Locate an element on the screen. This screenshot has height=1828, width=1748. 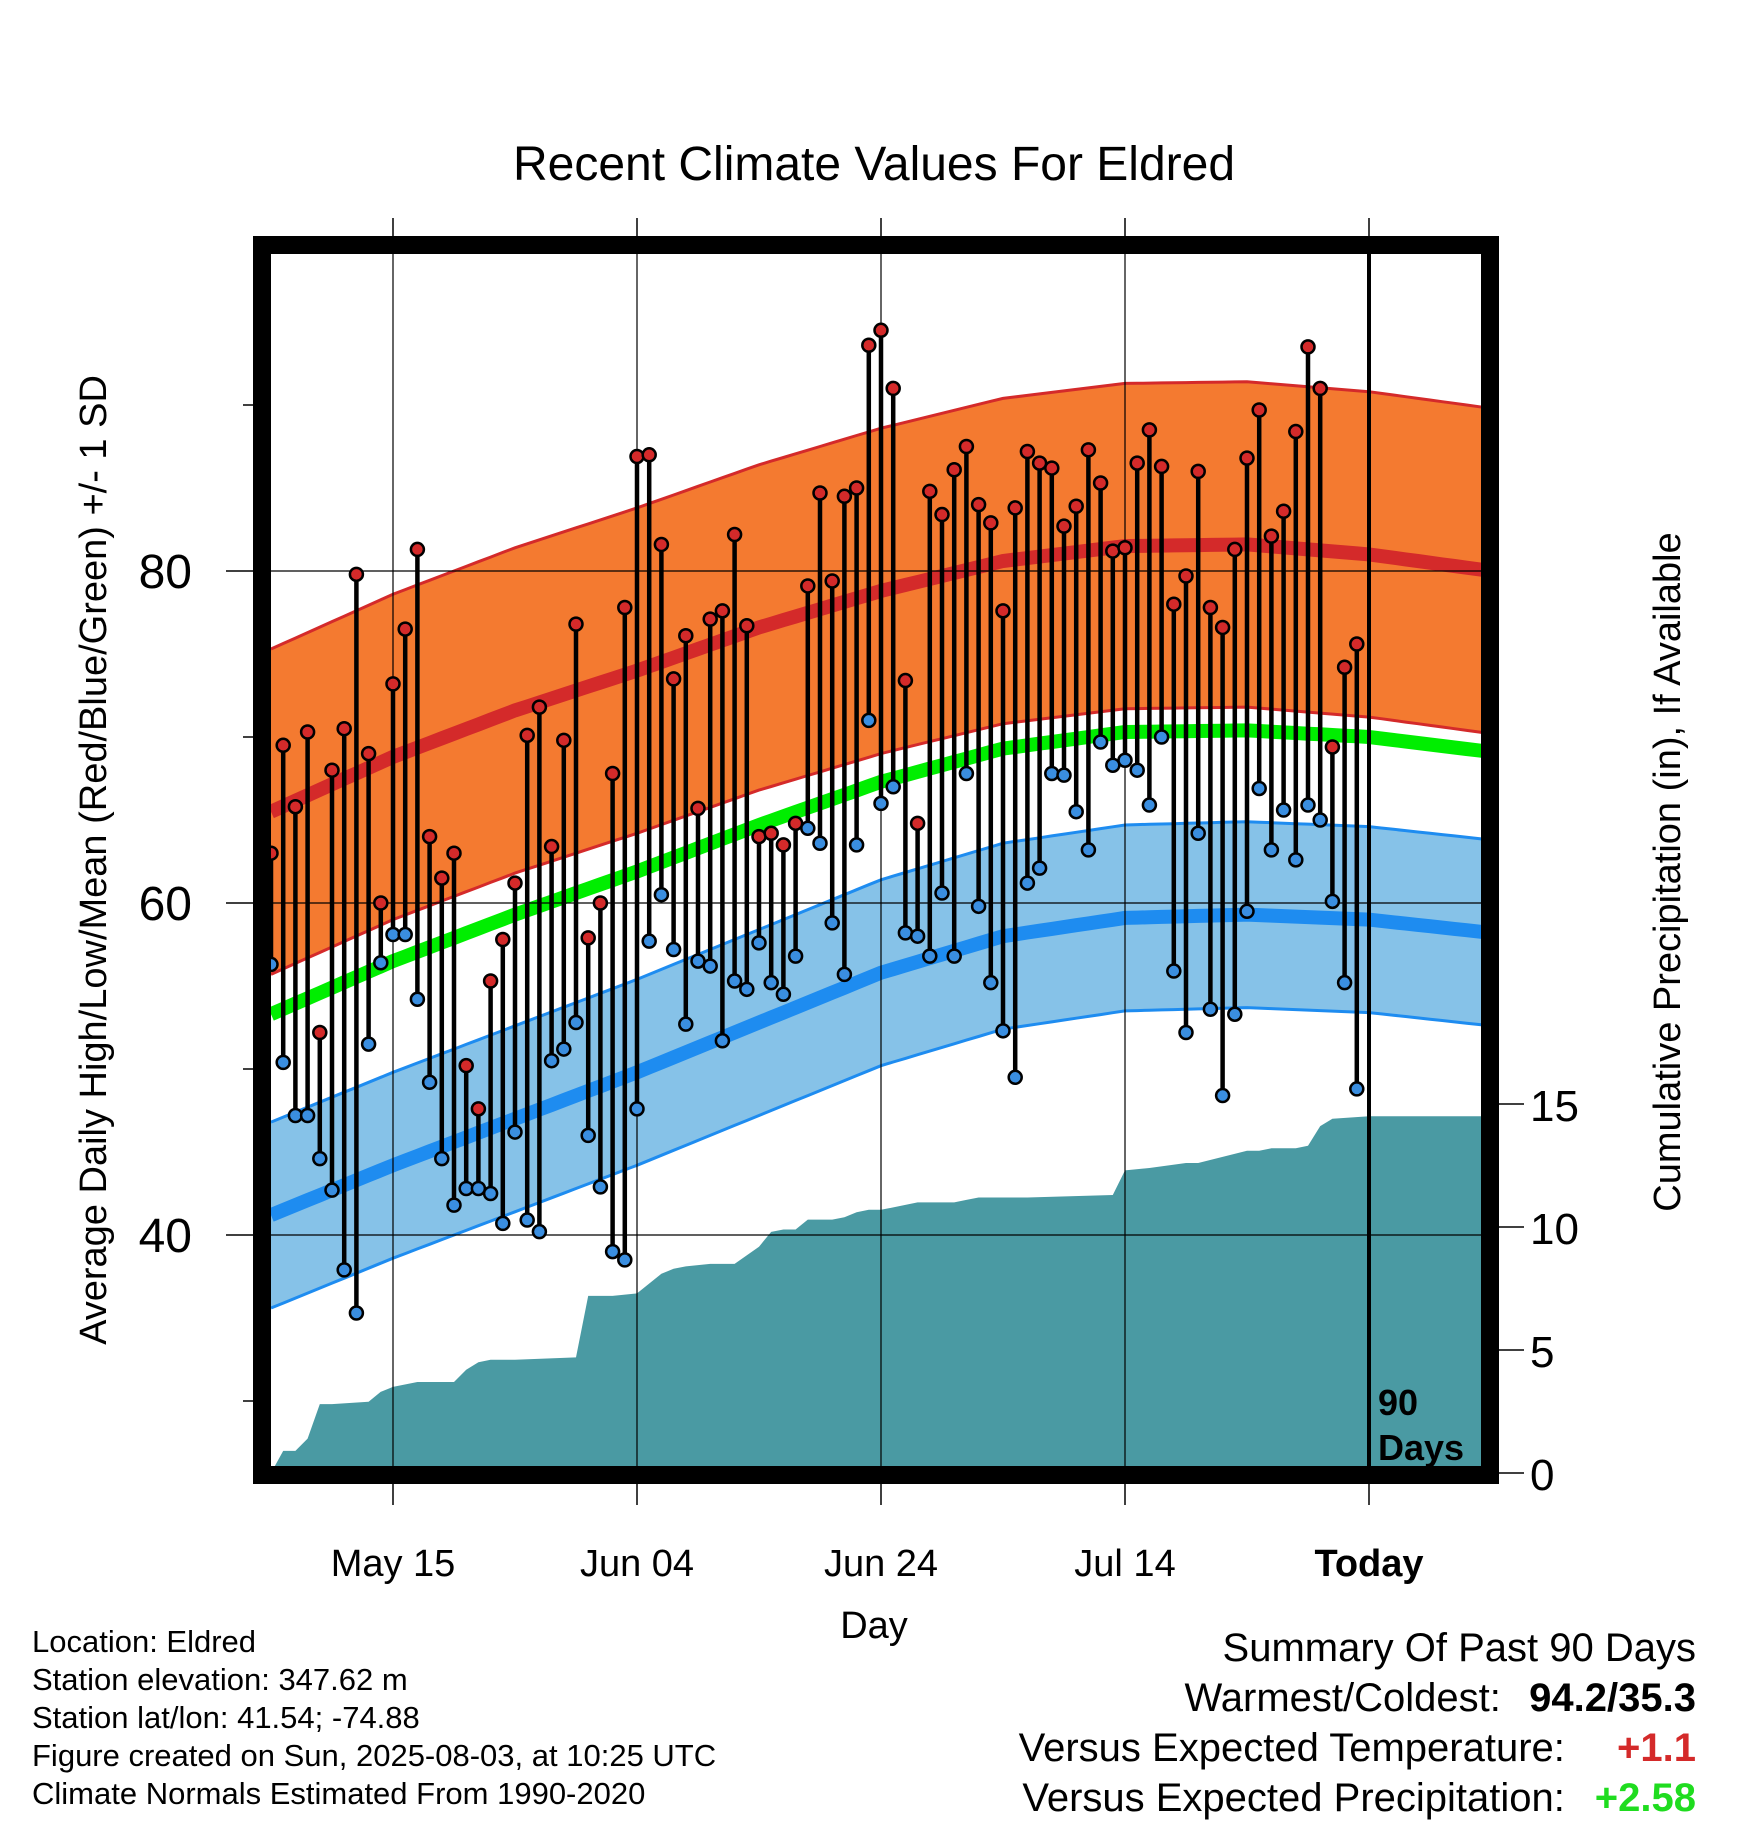
latlon-text: Station lat/lon: 41.54; -74.88 is located at coordinates (226, 1717).